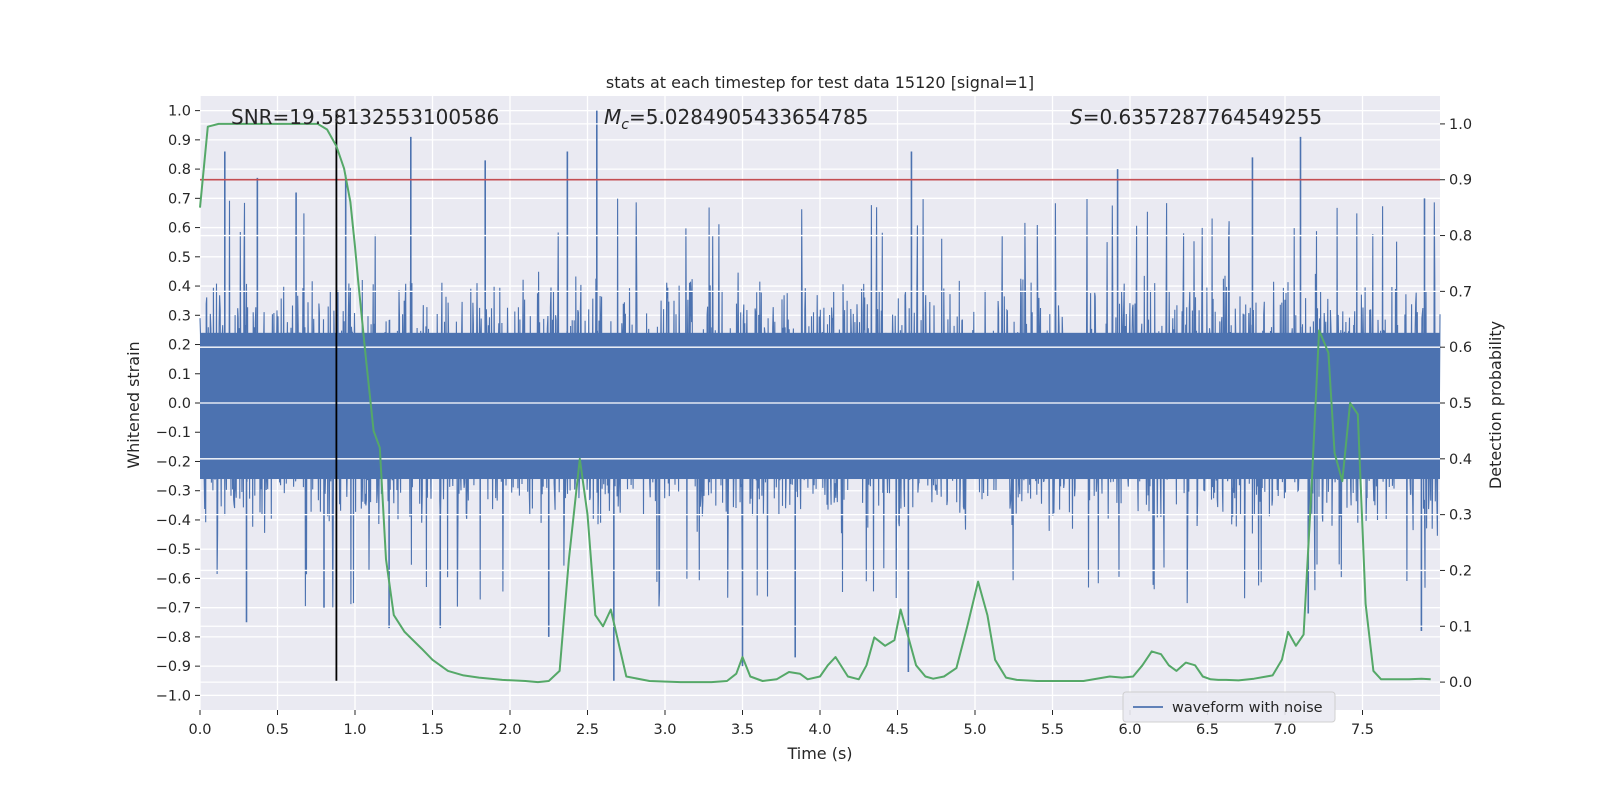 The height and width of the screenshot is (800, 1600). I want to click on y-tick-label: −0.6, so click(173, 579).